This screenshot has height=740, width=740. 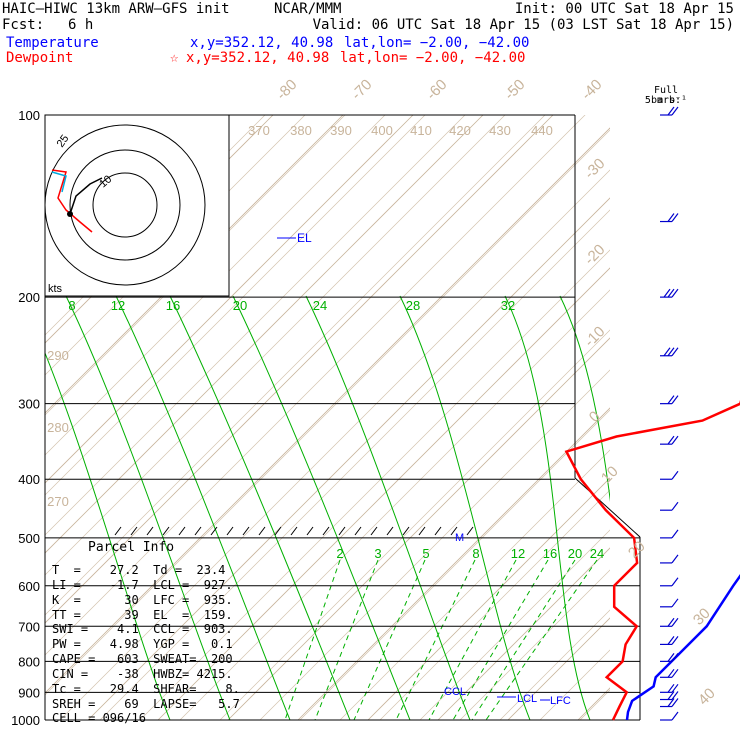 I want to click on pressure-tick-label: 600, so click(x=29, y=586).